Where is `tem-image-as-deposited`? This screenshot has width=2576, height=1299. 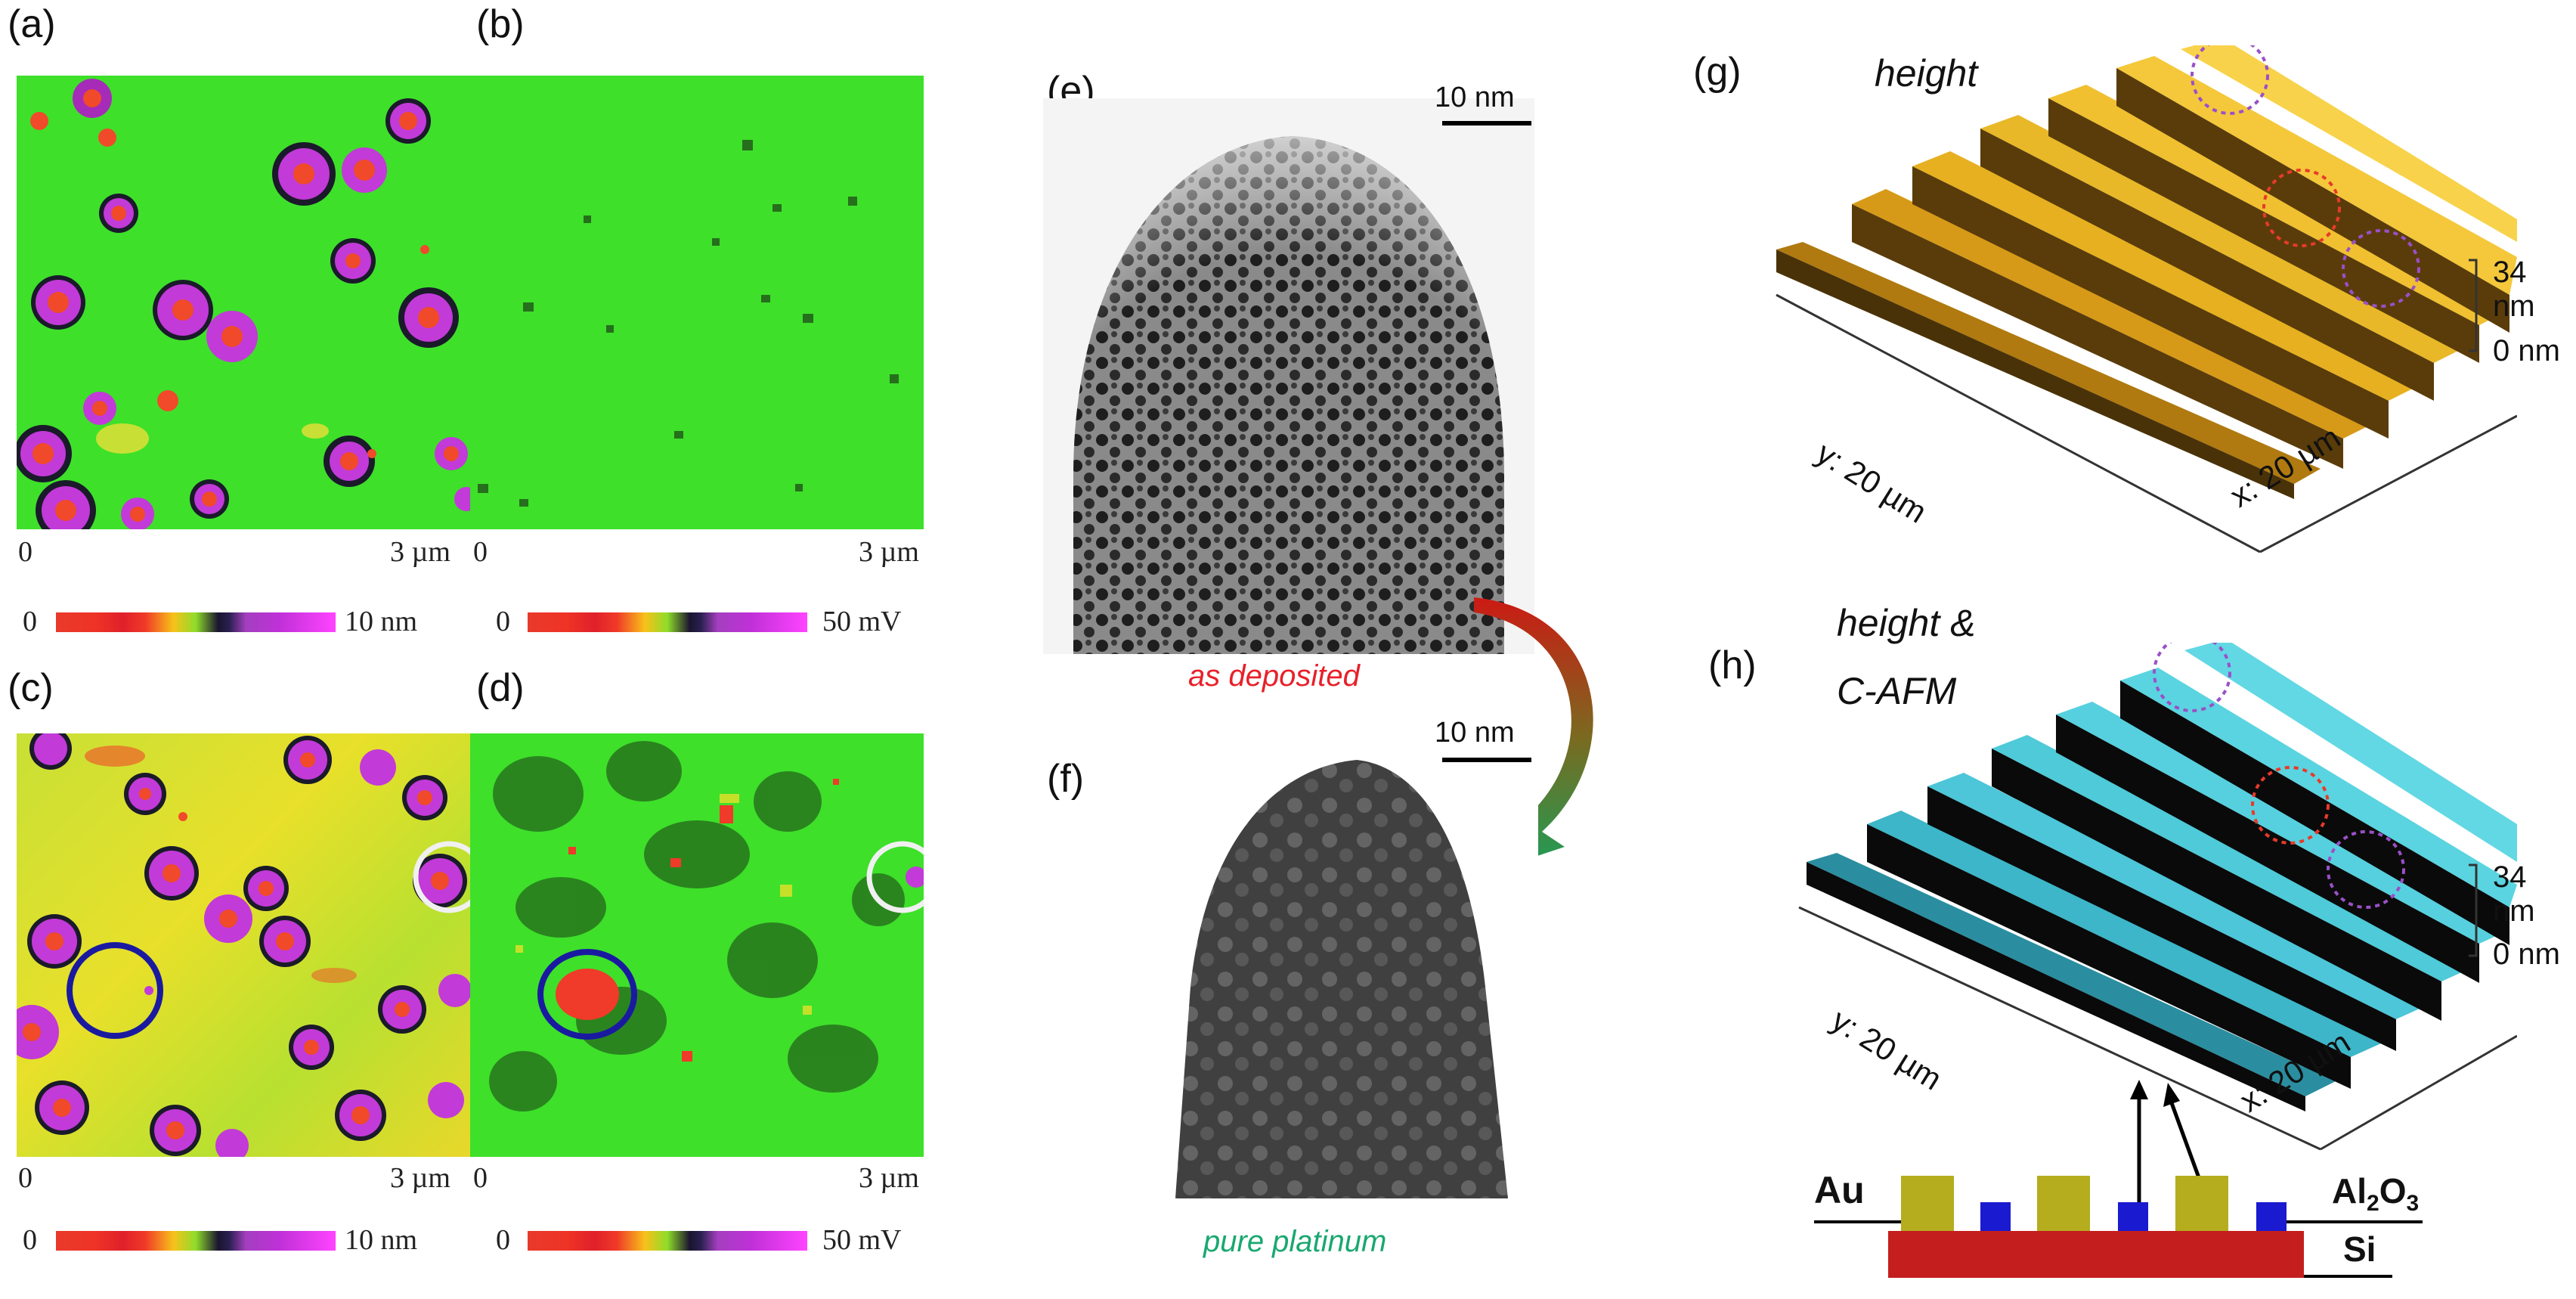 tem-image-as-deposited is located at coordinates (1288, 376).